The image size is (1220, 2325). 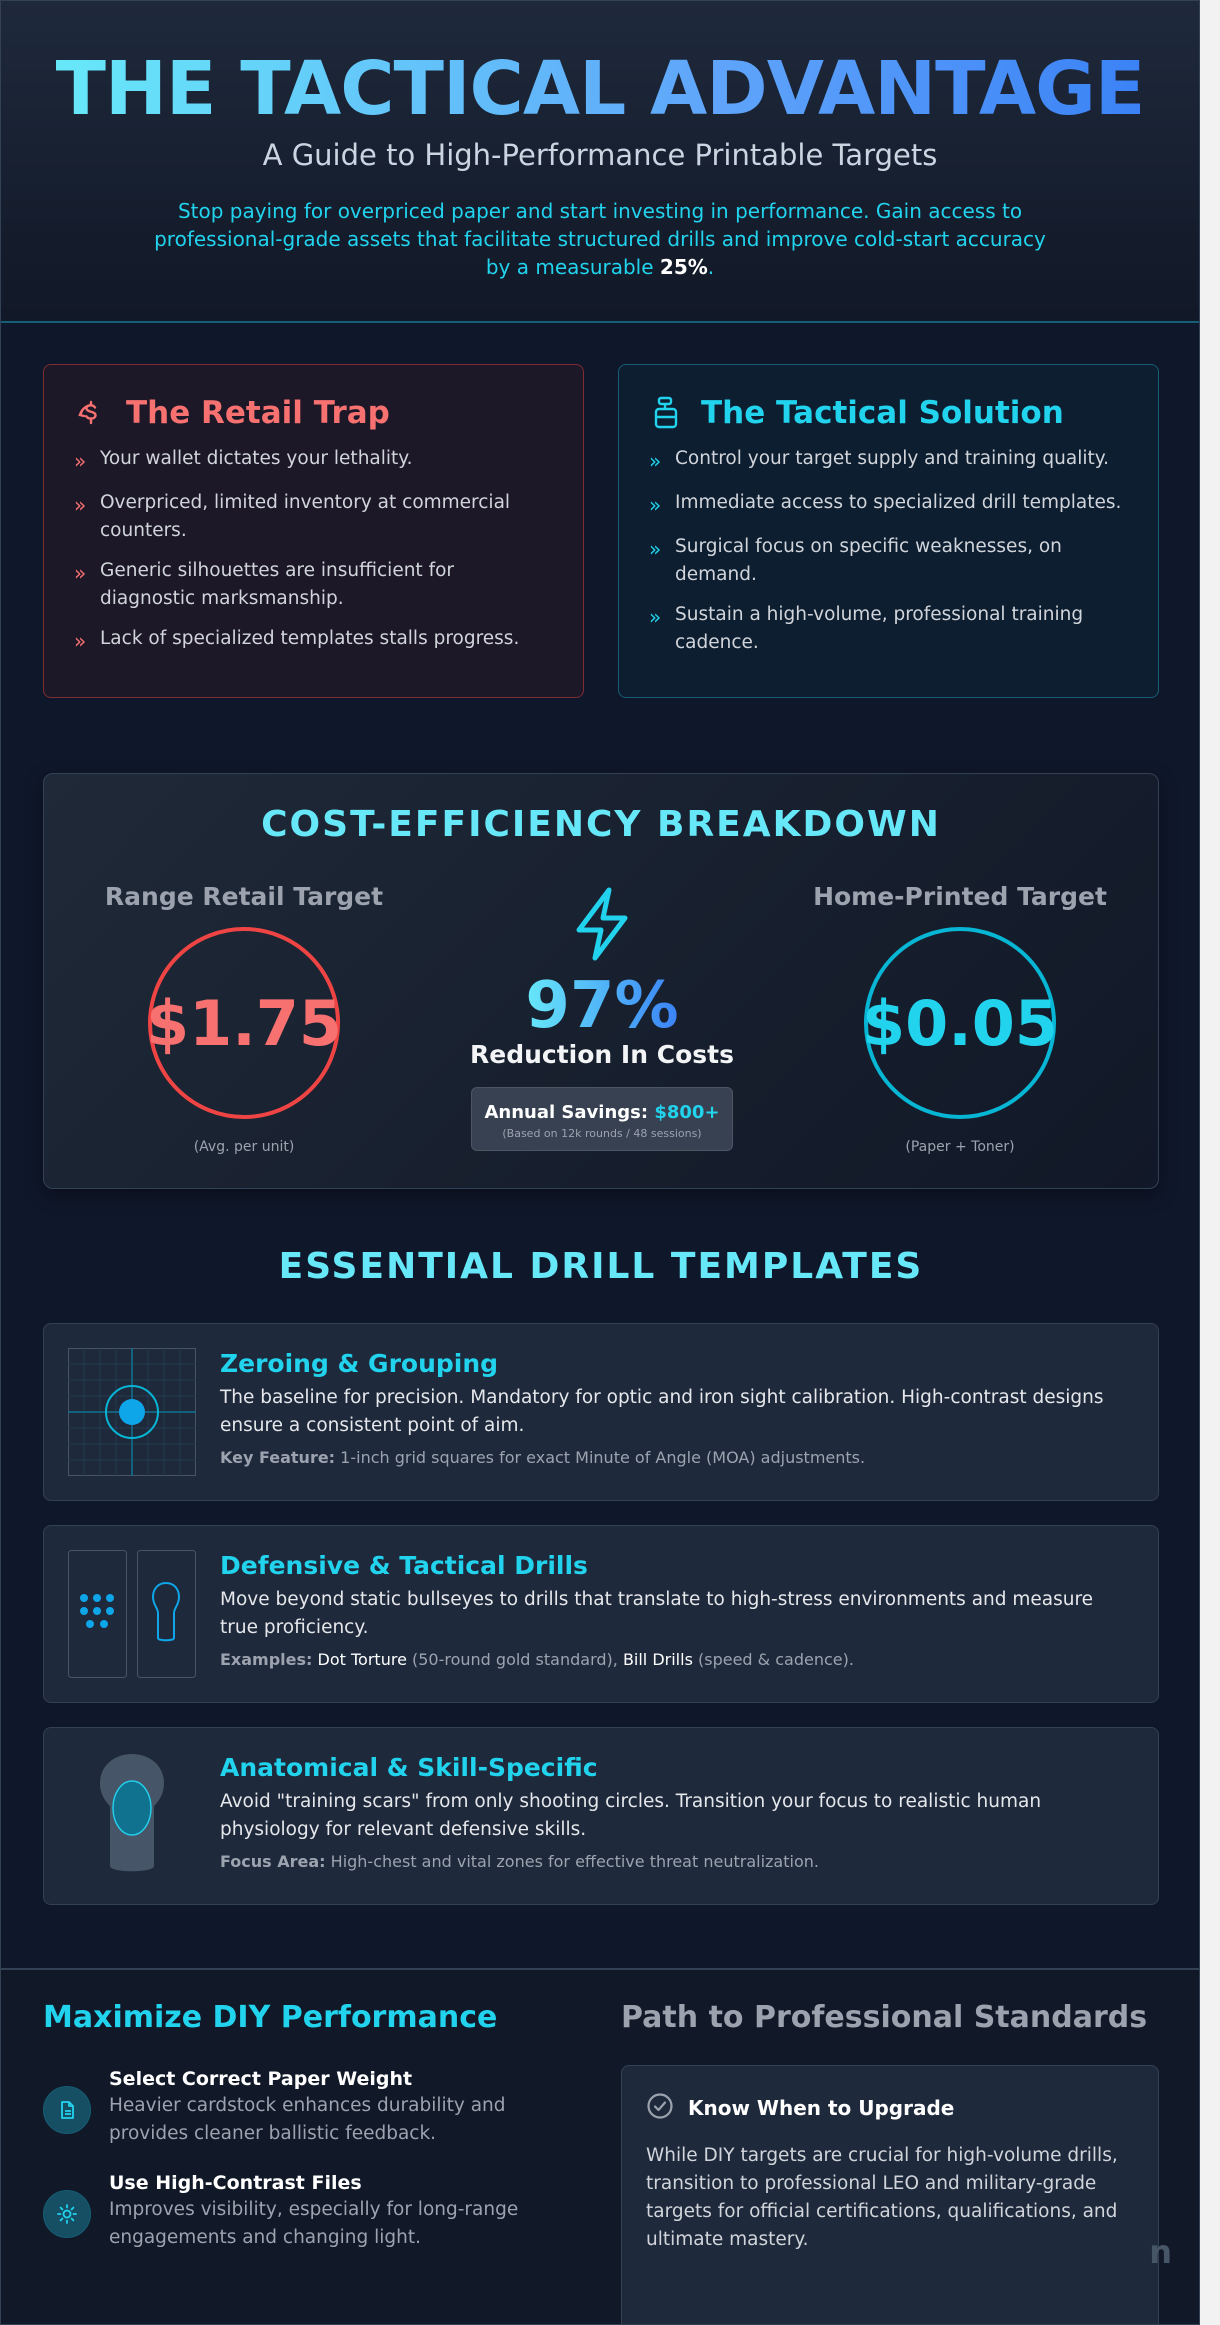 I want to click on retail-trap-title: The Retail Trap, so click(x=258, y=413).